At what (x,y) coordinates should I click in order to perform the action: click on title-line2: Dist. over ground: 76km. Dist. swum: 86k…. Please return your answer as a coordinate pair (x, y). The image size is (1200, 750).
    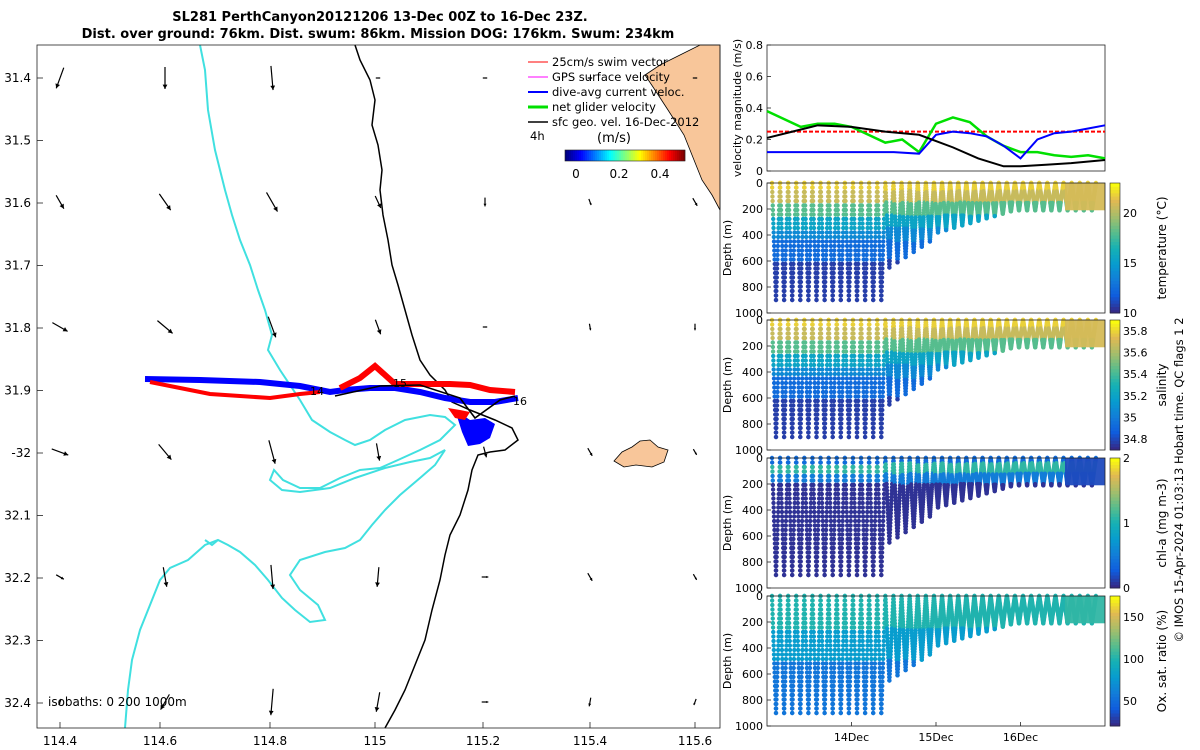
    Looking at the image, I should click on (378, 34).